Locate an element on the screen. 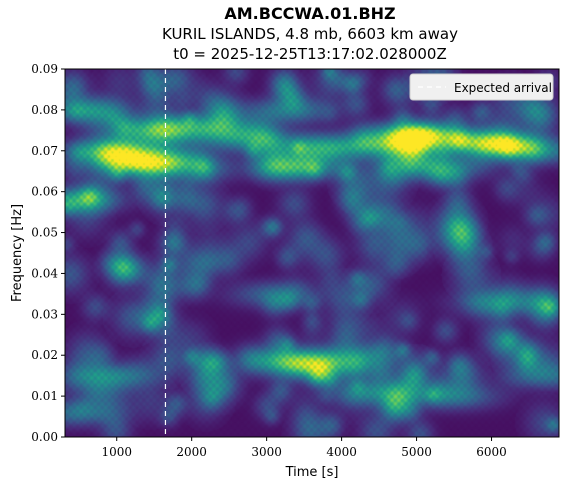  y-tick-label: 0.01 is located at coordinates (44, 396).